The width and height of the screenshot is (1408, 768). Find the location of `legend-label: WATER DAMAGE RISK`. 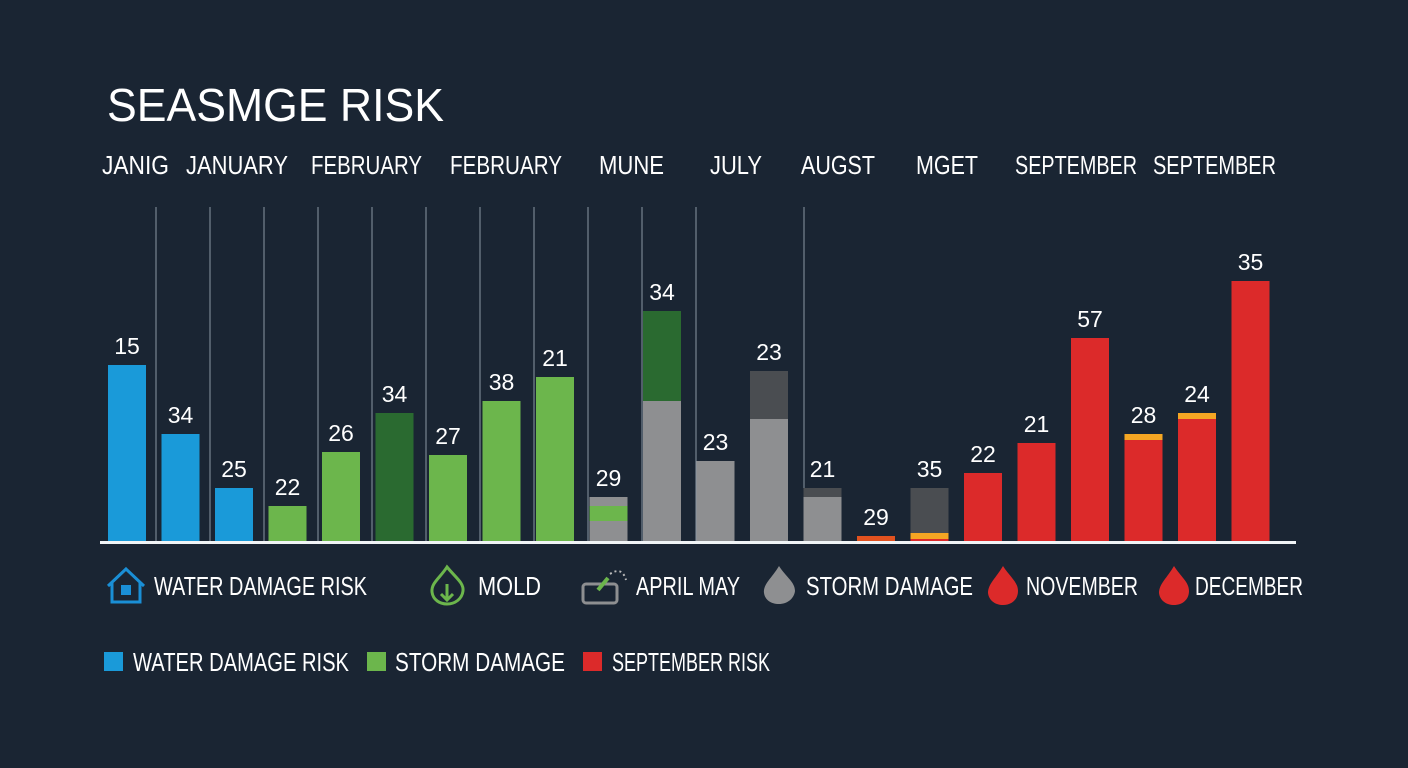

legend-label: WATER DAMAGE RISK is located at coordinates (241, 662).